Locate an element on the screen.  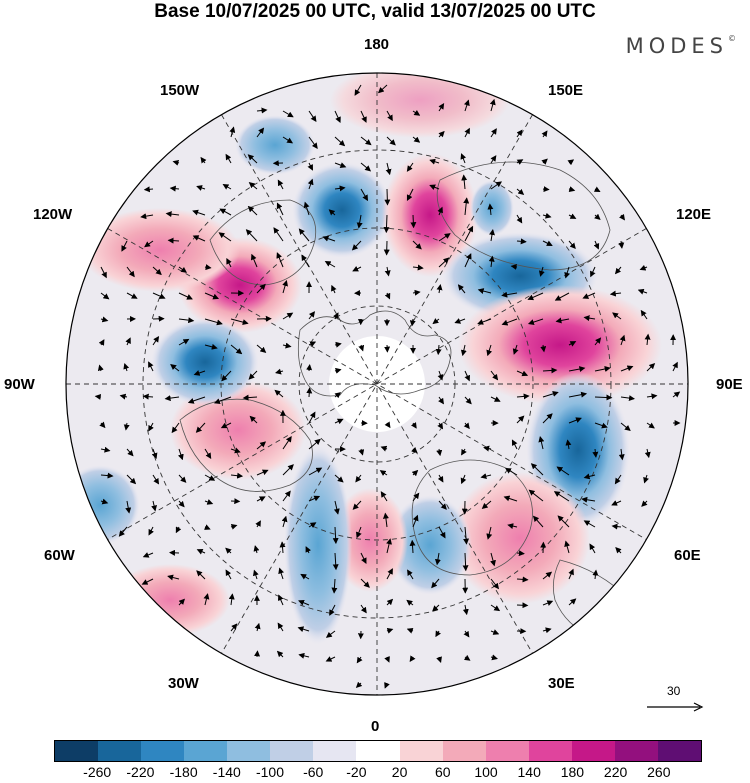
lon-label-30w: 30W is located at coordinates (183, 683).